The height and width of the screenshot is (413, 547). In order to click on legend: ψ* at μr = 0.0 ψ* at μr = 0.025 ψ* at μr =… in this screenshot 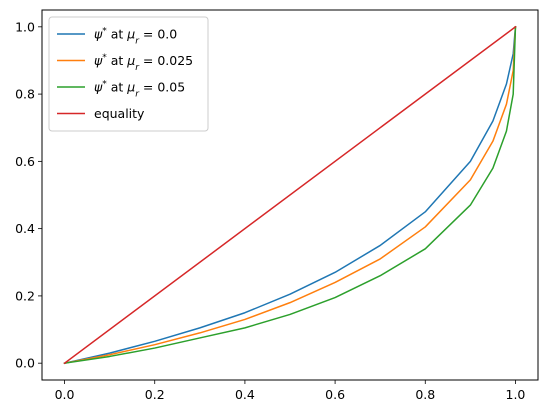, I will do `click(128, 74)`.